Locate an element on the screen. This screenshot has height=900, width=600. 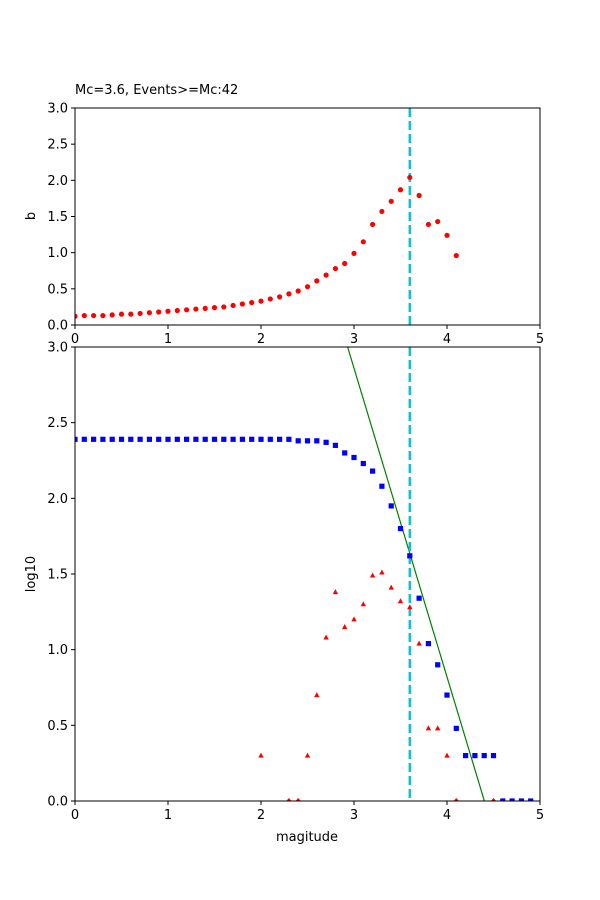
y-tick-label: 3.0 is located at coordinates (57, 348).